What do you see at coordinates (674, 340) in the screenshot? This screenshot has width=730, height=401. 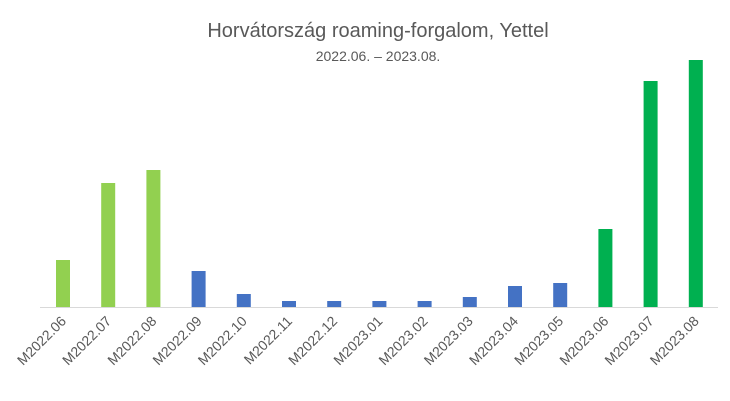 I see `x-tick-label: M2023.08` at bounding box center [674, 340].